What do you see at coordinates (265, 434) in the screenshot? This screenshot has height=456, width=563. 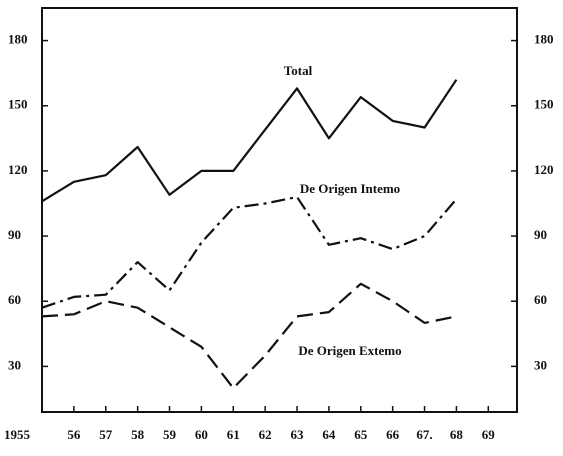 I see `x-tick-label: 62` at bounding box center [265, 434].